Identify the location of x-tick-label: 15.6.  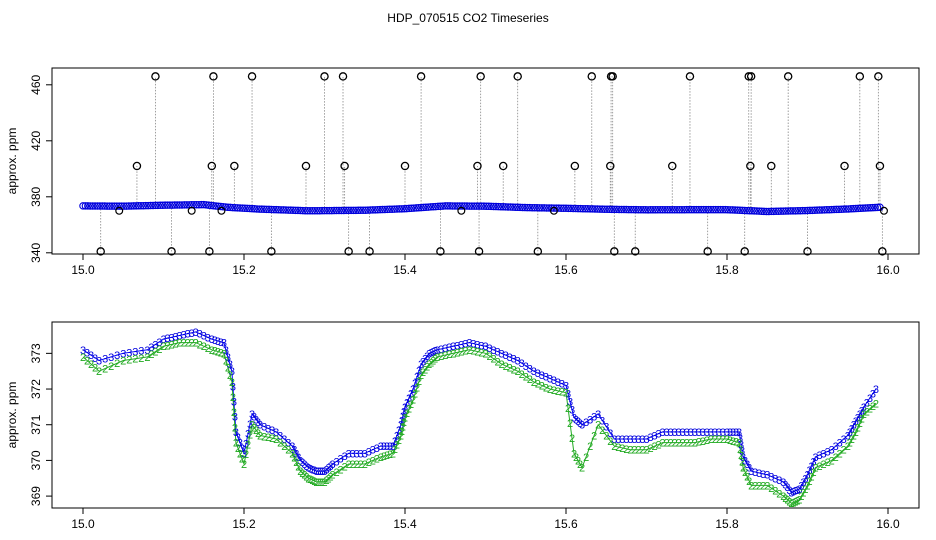
(566, 270).